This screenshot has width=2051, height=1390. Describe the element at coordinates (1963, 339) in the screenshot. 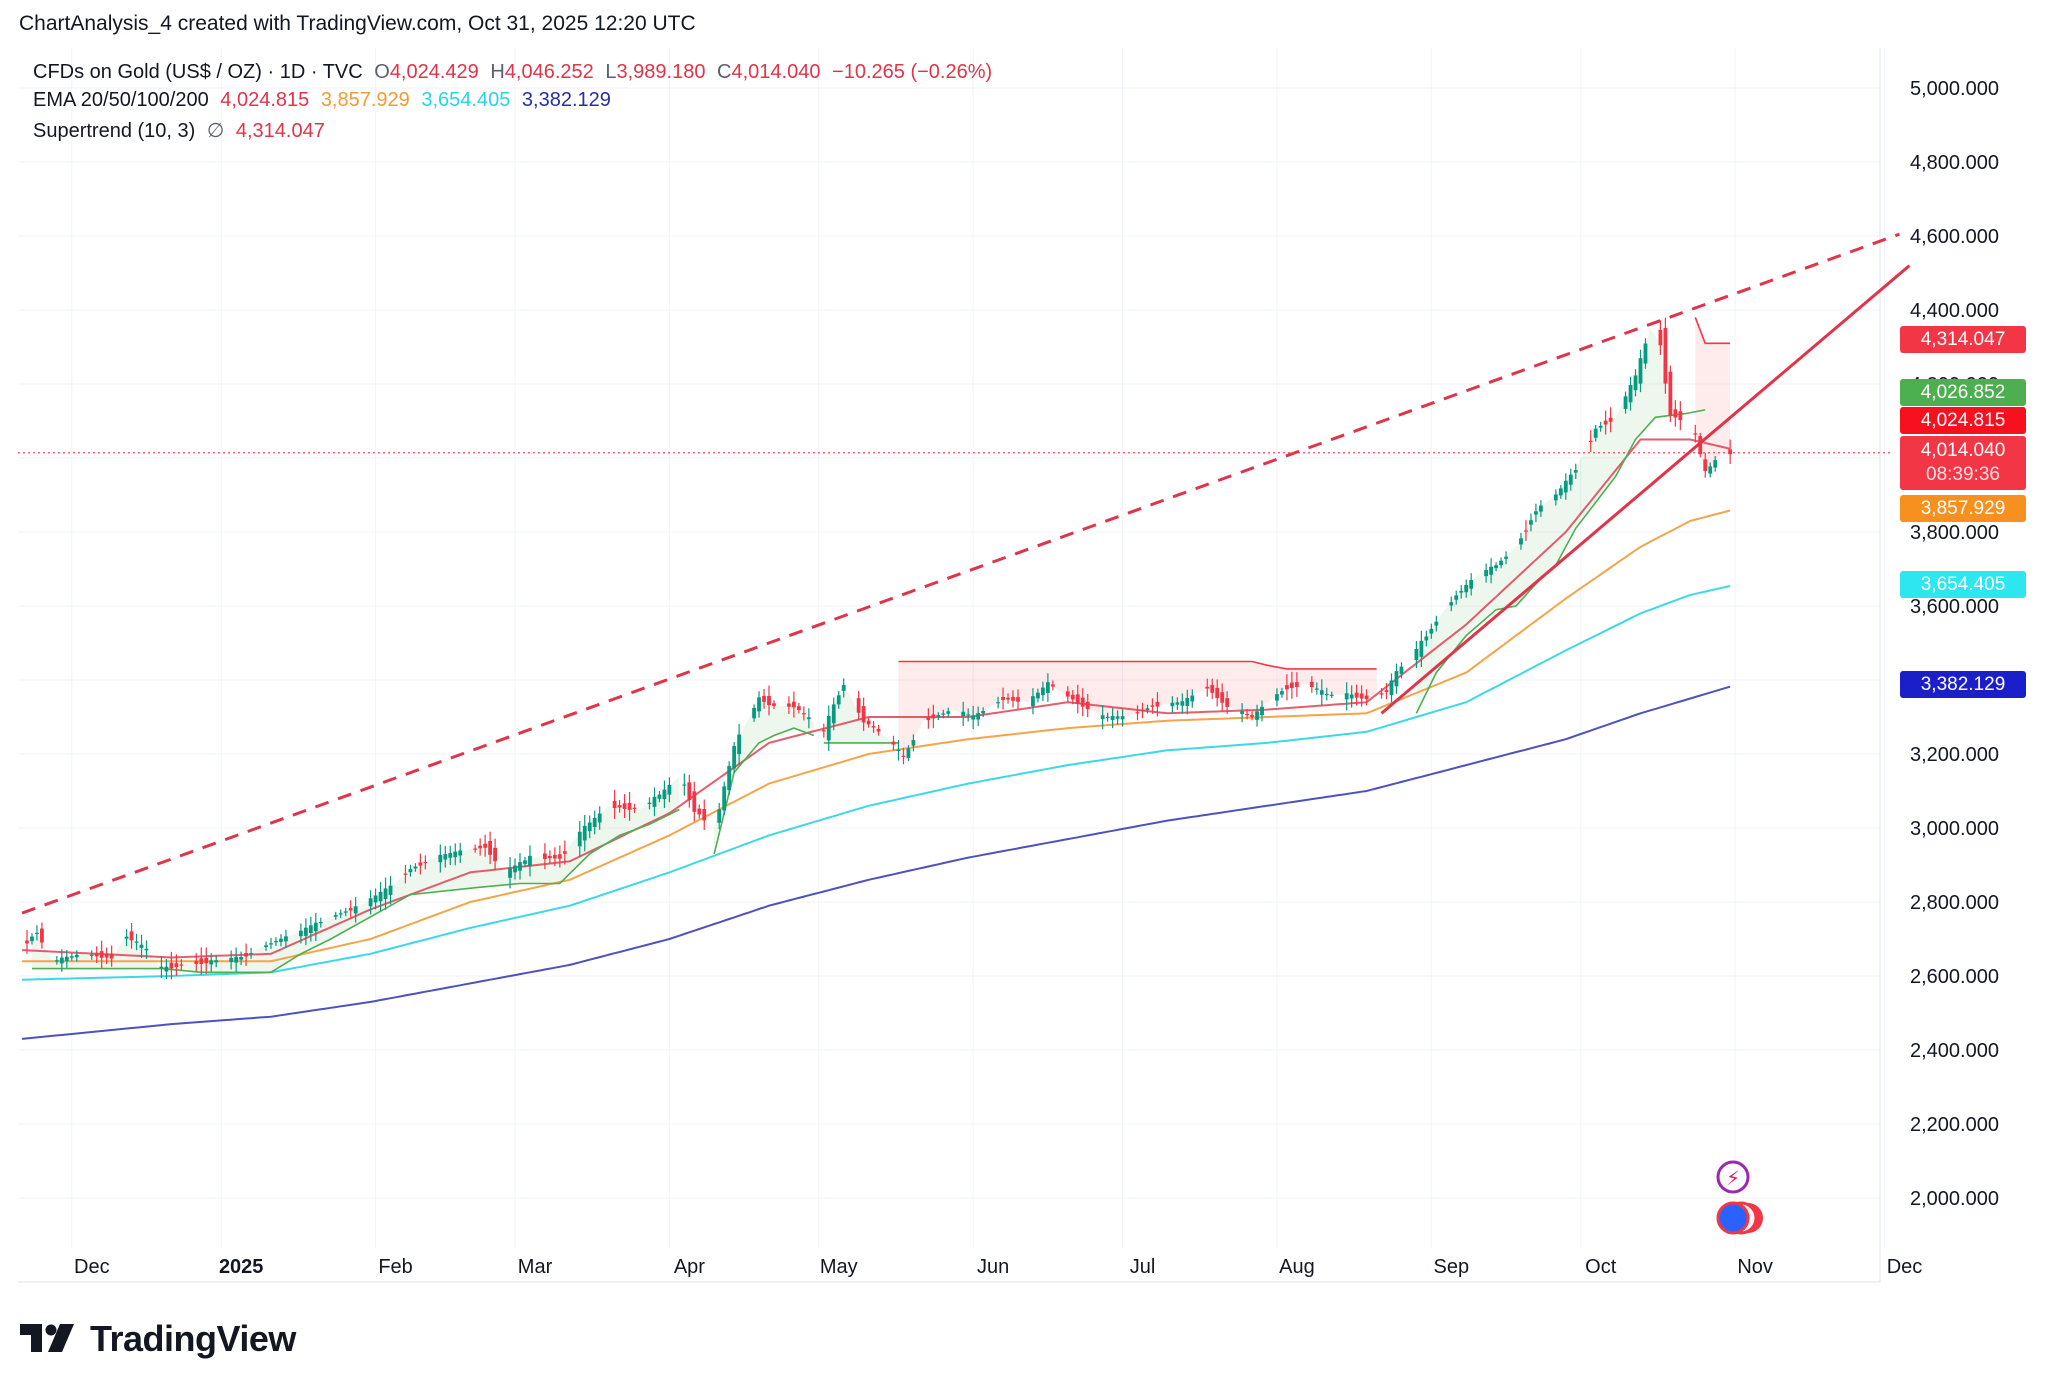

I see `badge-supertrend: 4,314.047` at that location.